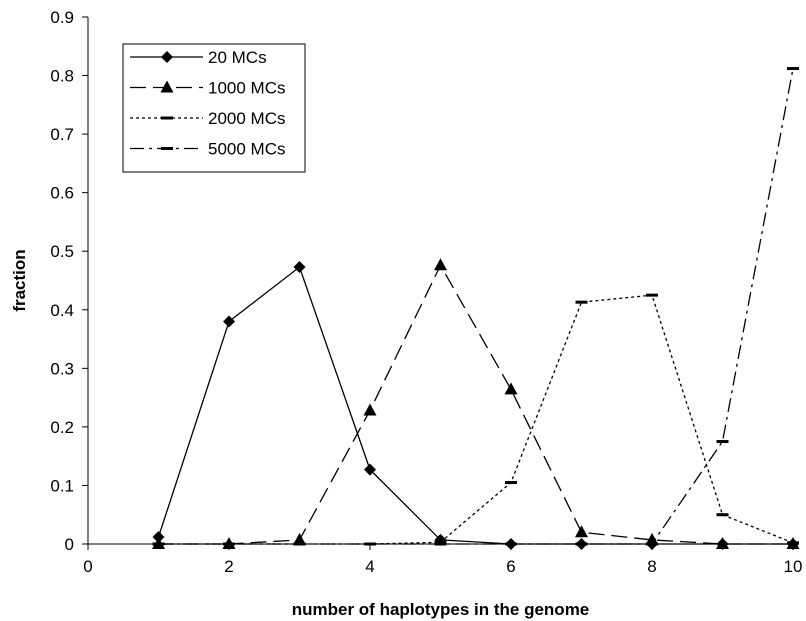 This screenshot has width=806, height=621. What do you see at coordinates (62, 368) in the screenshot?
I see `y-tick-label: 0.3` at bounding box center [62, 368].